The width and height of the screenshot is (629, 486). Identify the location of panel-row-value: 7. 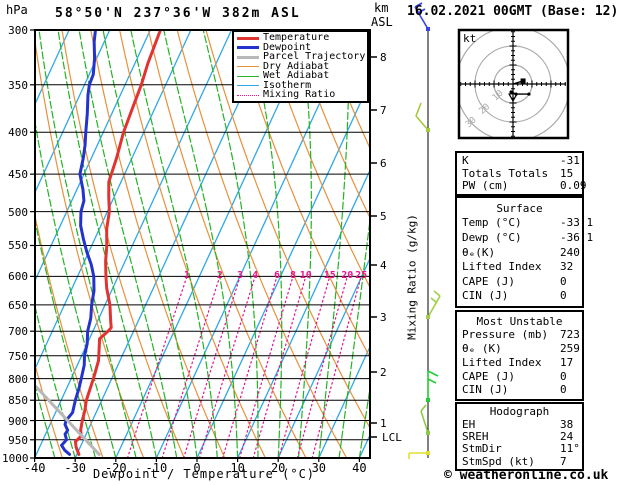
(563, 461).